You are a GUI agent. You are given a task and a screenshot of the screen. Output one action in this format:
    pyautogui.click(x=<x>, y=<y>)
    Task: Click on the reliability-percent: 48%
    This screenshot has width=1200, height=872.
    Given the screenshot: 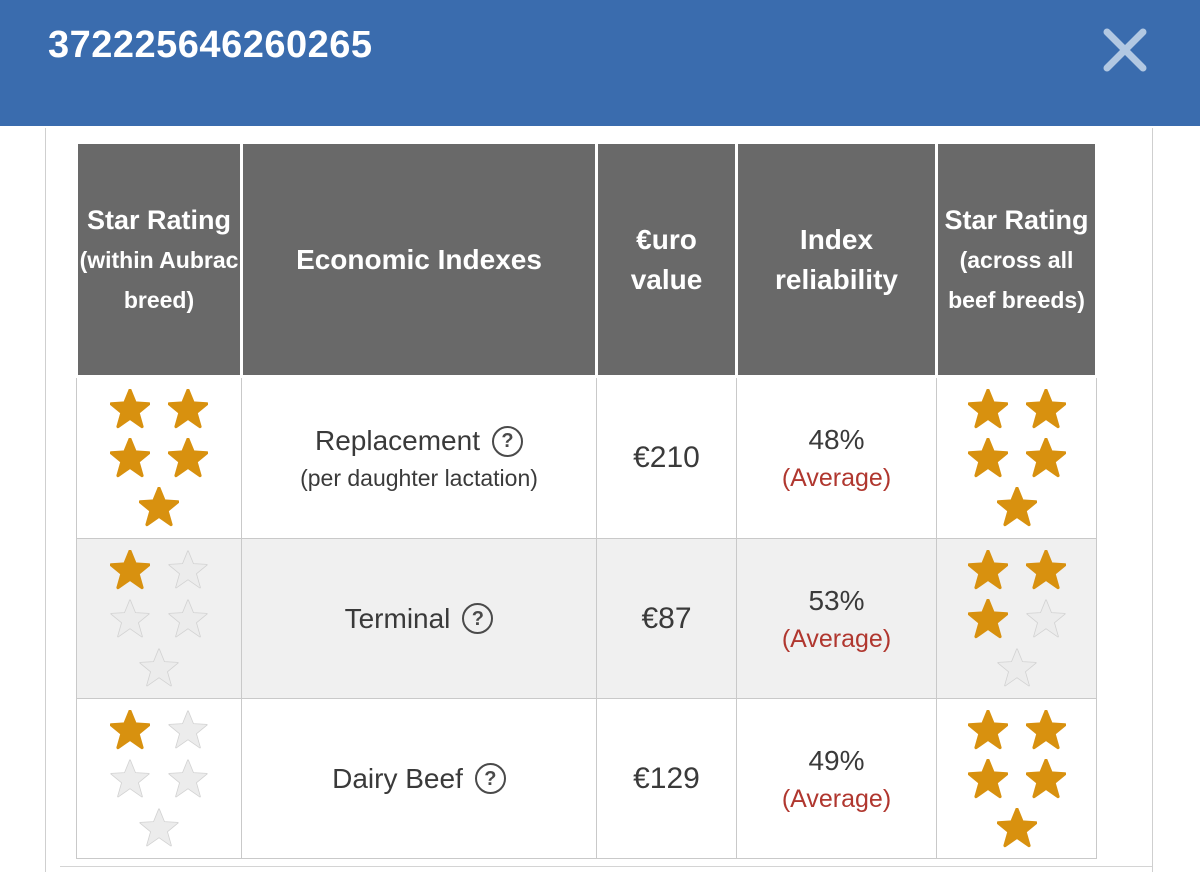 What is the action you would take?
    pyautogui.click(x=836, y=439)
    